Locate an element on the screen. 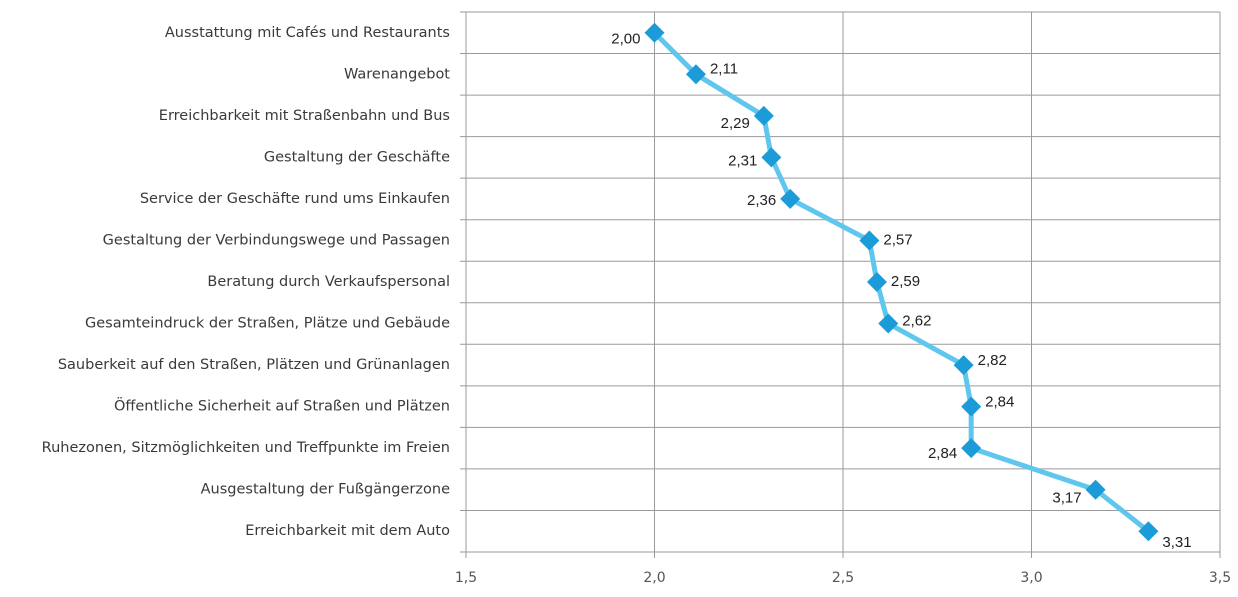 The height and width of the screenshot is (597, 1238). data-label: 2,36 is located at coordinates (761, 200).